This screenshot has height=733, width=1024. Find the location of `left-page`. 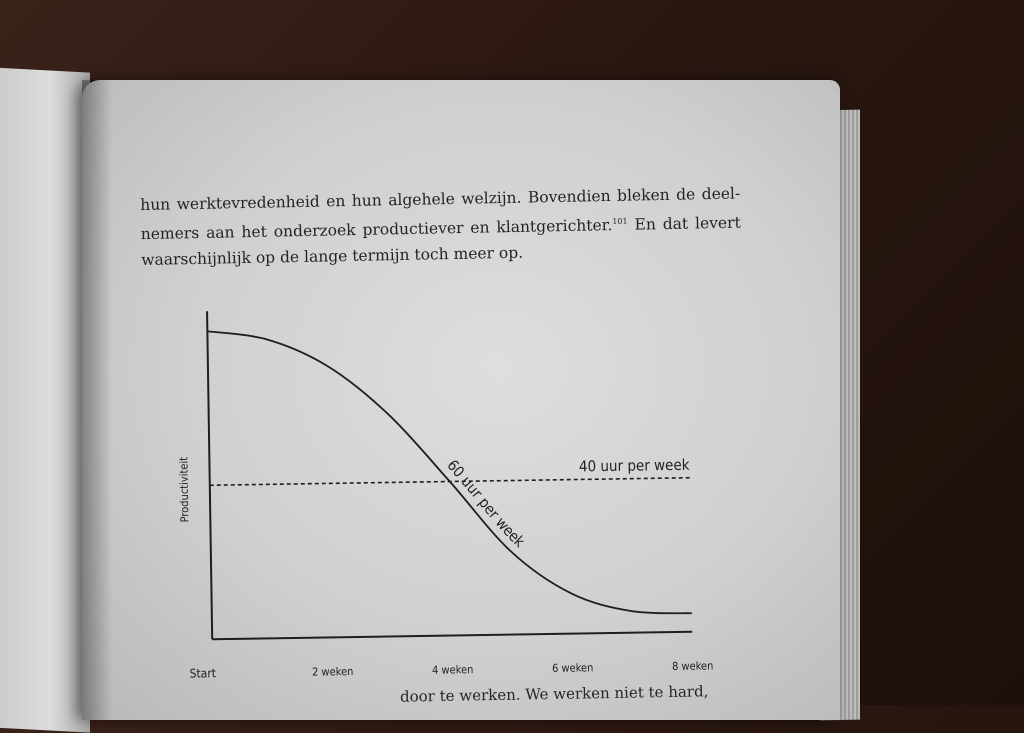

left-page is located at coordinates (45, 400).